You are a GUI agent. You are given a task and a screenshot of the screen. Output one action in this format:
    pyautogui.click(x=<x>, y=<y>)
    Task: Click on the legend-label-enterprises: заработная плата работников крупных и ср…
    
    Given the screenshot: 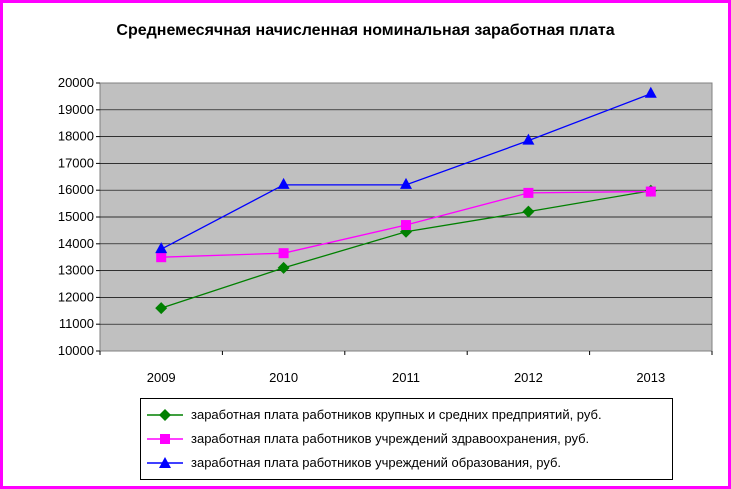 What is the action you would take?
    pyautogui.click(x=396, y=414)
    